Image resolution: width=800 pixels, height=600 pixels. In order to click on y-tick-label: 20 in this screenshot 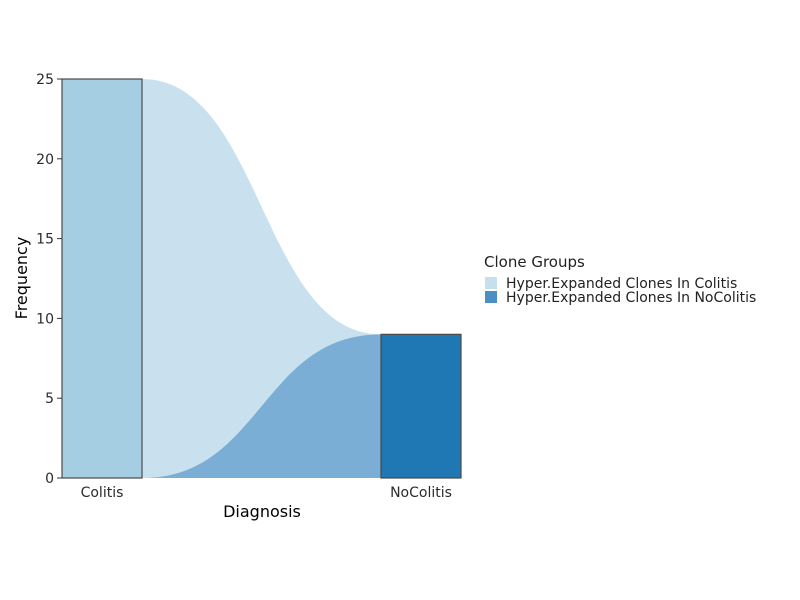, I will do `click(45, 160)`.